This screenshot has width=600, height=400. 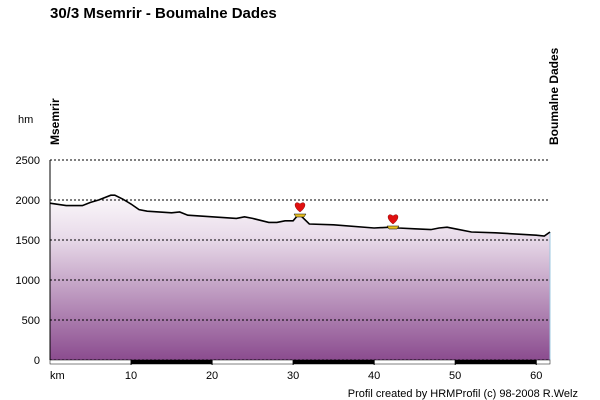 What do you see at coordinates (28, 201) in the screenshot?
I see `y-tick-label: 2000` at bounding box center [28, 201].